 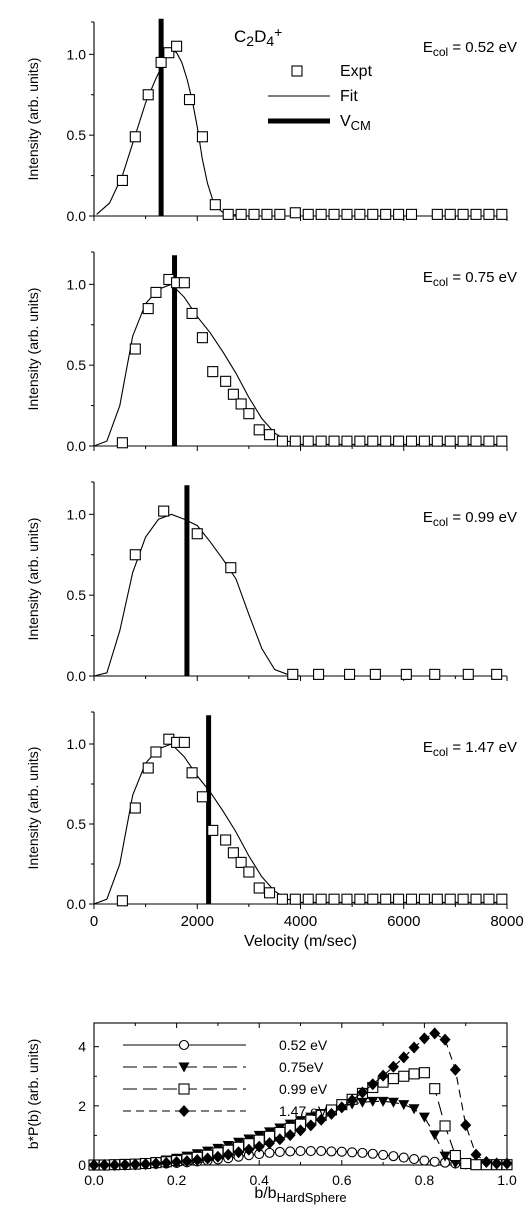 What do you see at coordinates (177, 1180) in the screenshot?
I see `x-tick-label: 0.2` at bounding box center [177, 1180].